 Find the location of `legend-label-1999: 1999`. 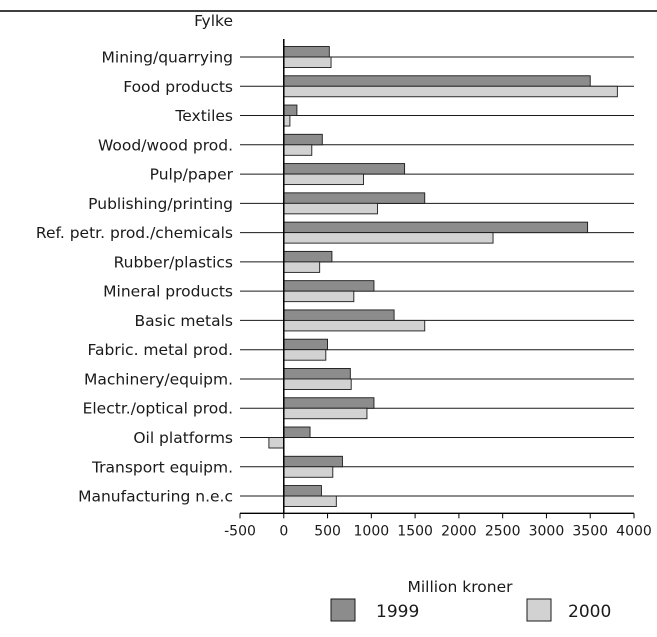

legend-label-1999: 1999 is located at coordinates (397, 612).